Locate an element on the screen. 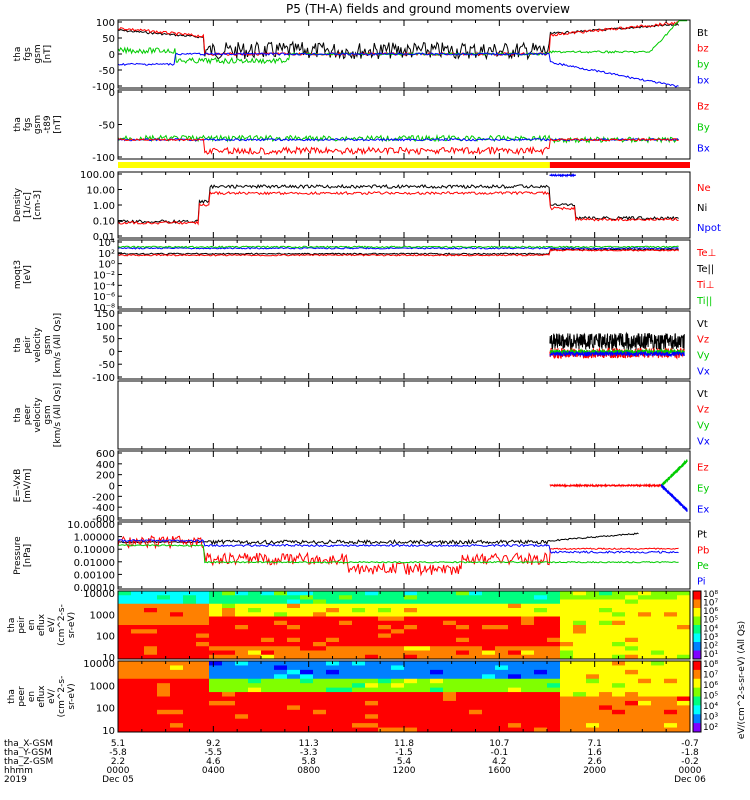  ni-line is located at coordinates (398, 203).